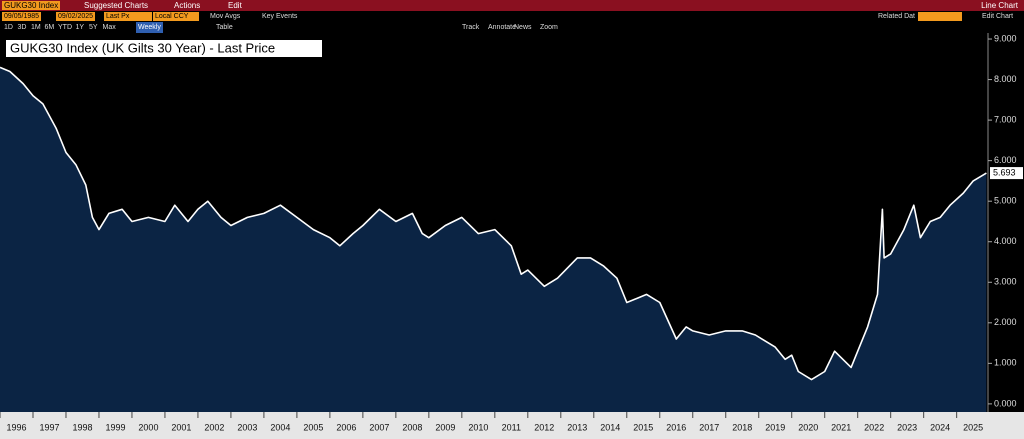  What do you see at coordinates (80, 27) in the screenshot?
I see `range-button: 1Y` at bounding box center [80, 27].